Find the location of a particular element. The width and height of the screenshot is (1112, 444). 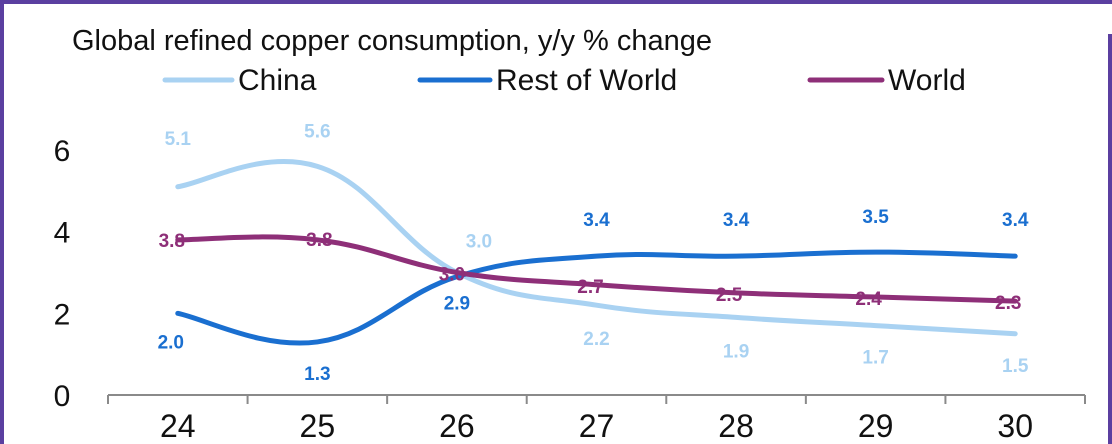

legend: China Rest of World World is located at coordinates (564, 80).